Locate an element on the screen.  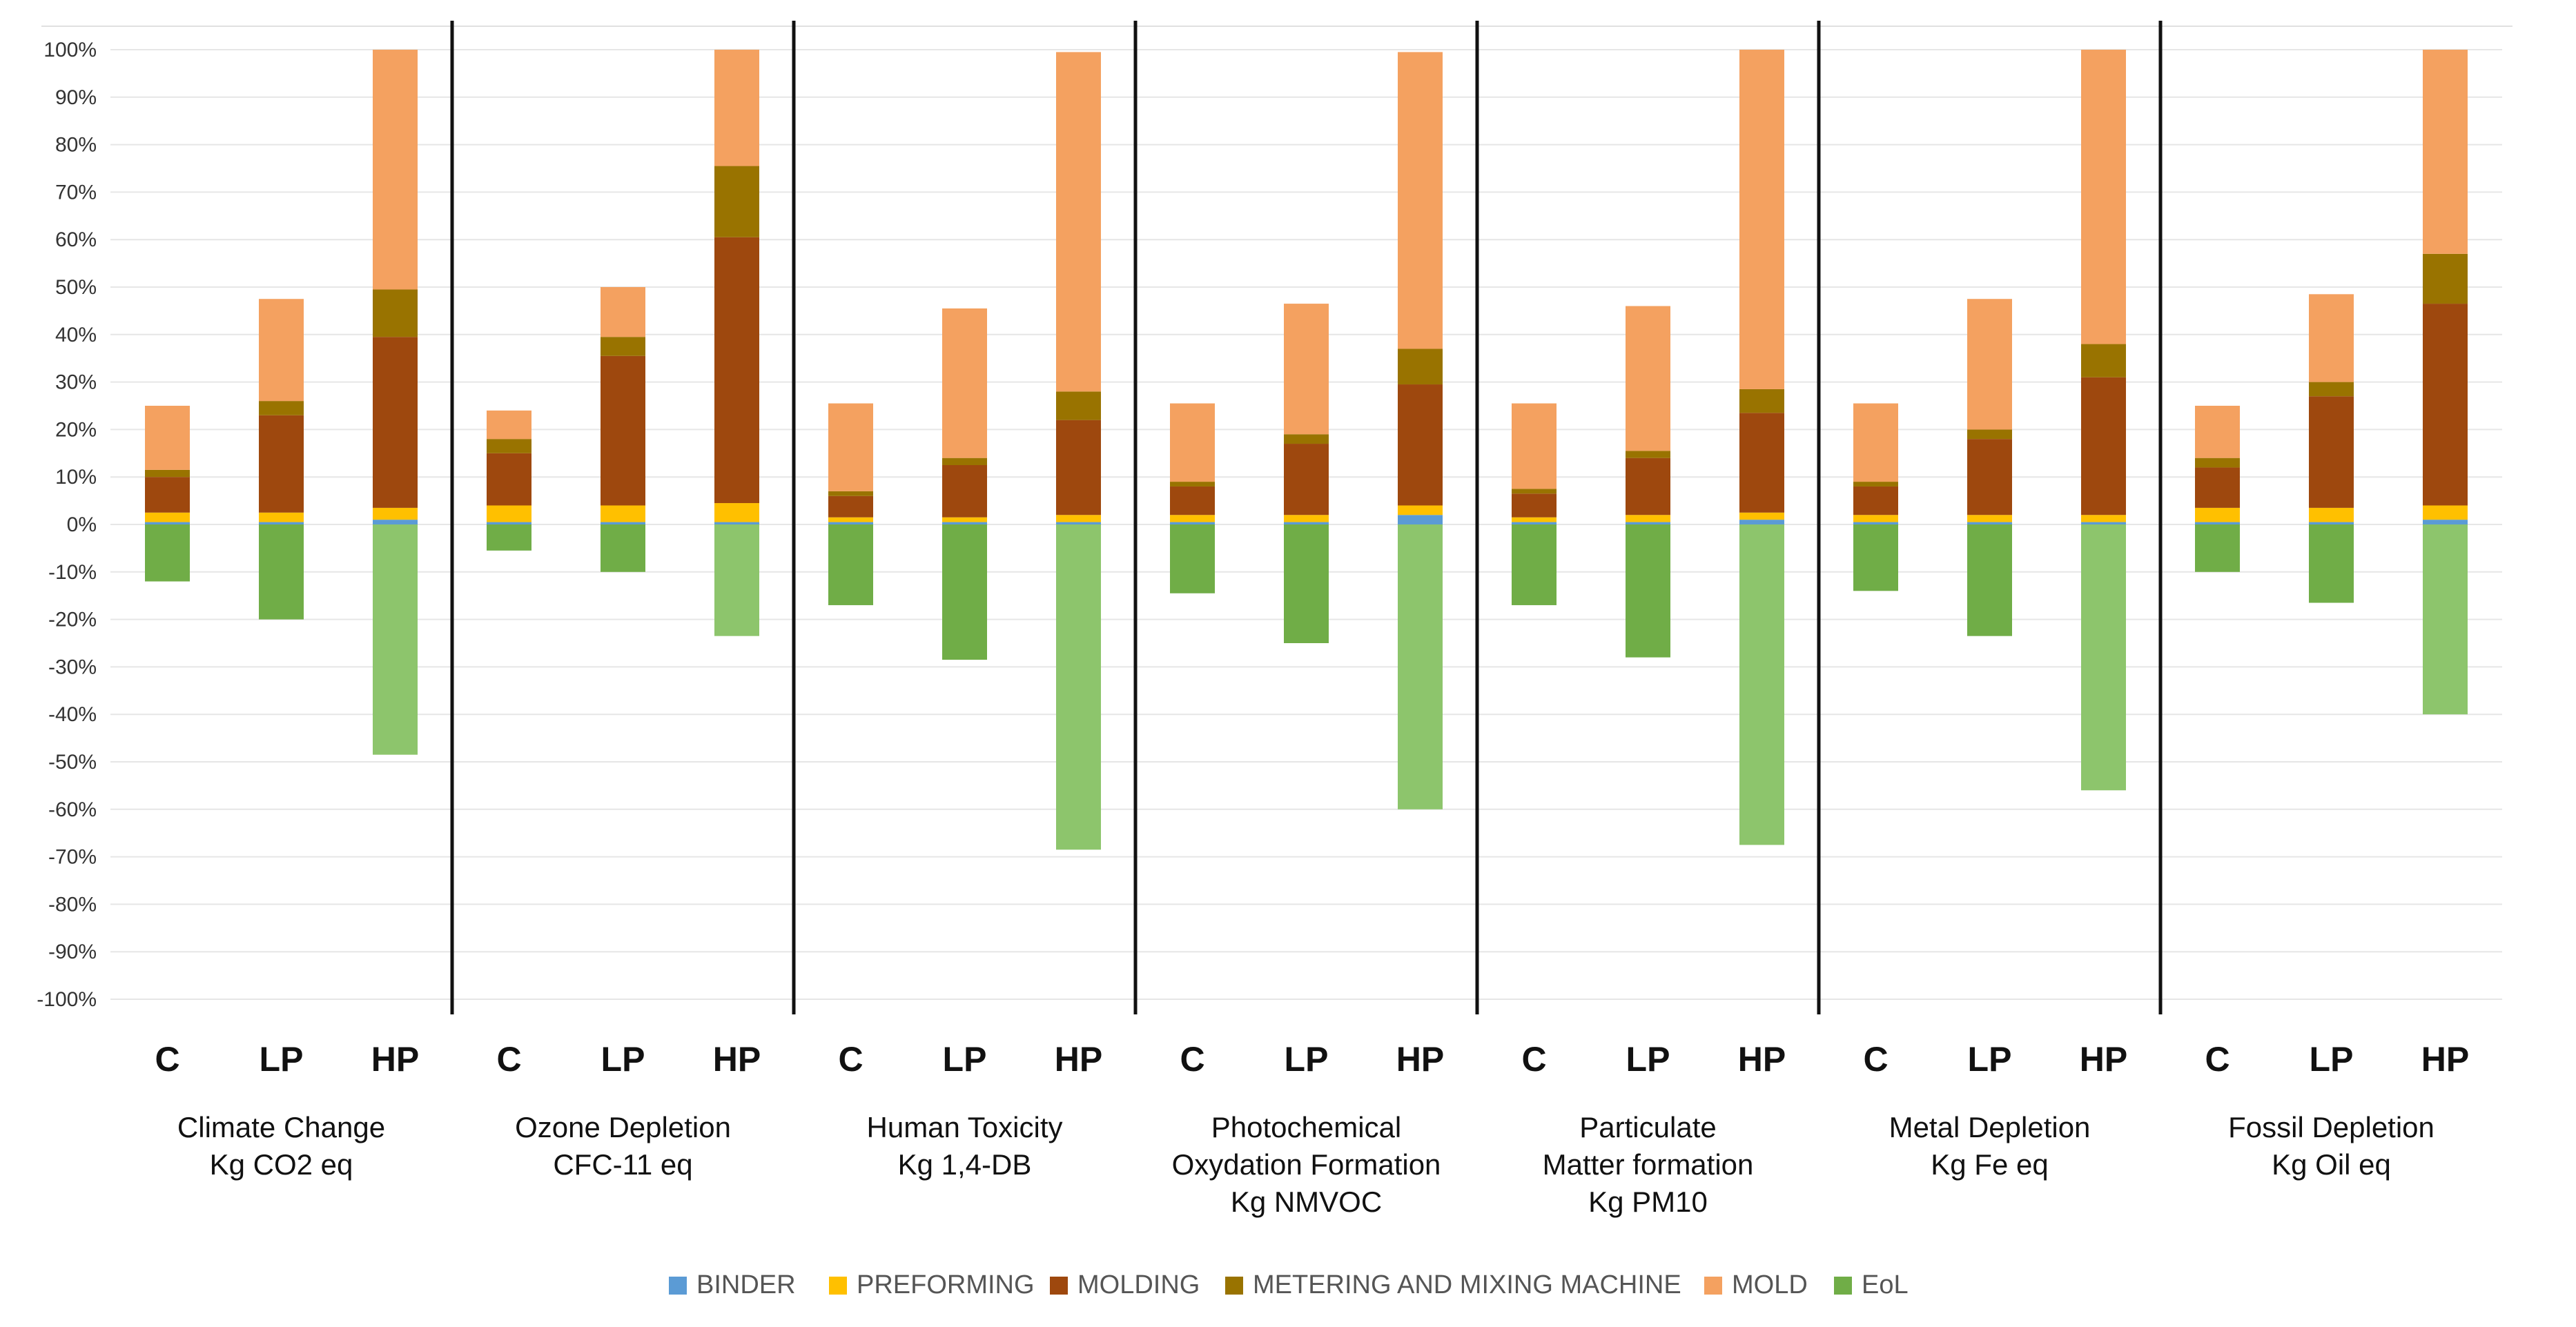
y-tick-label: 80% is located at coordinates (76, 145).